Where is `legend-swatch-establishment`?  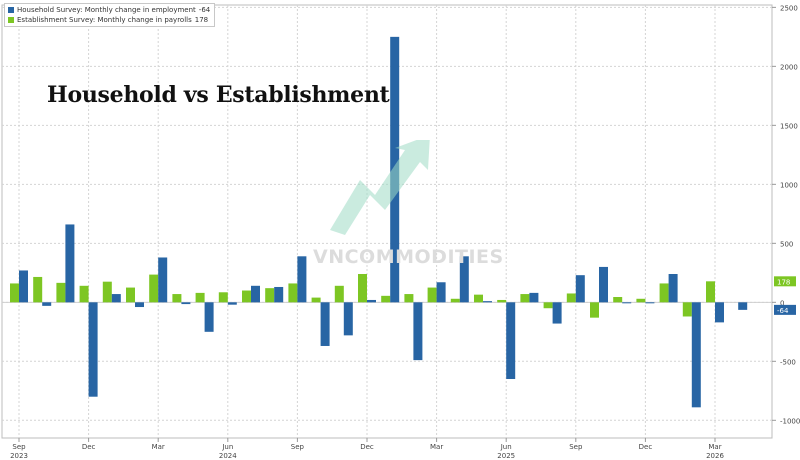
legend-swatch-establishment is located at coordinates (11, 20).